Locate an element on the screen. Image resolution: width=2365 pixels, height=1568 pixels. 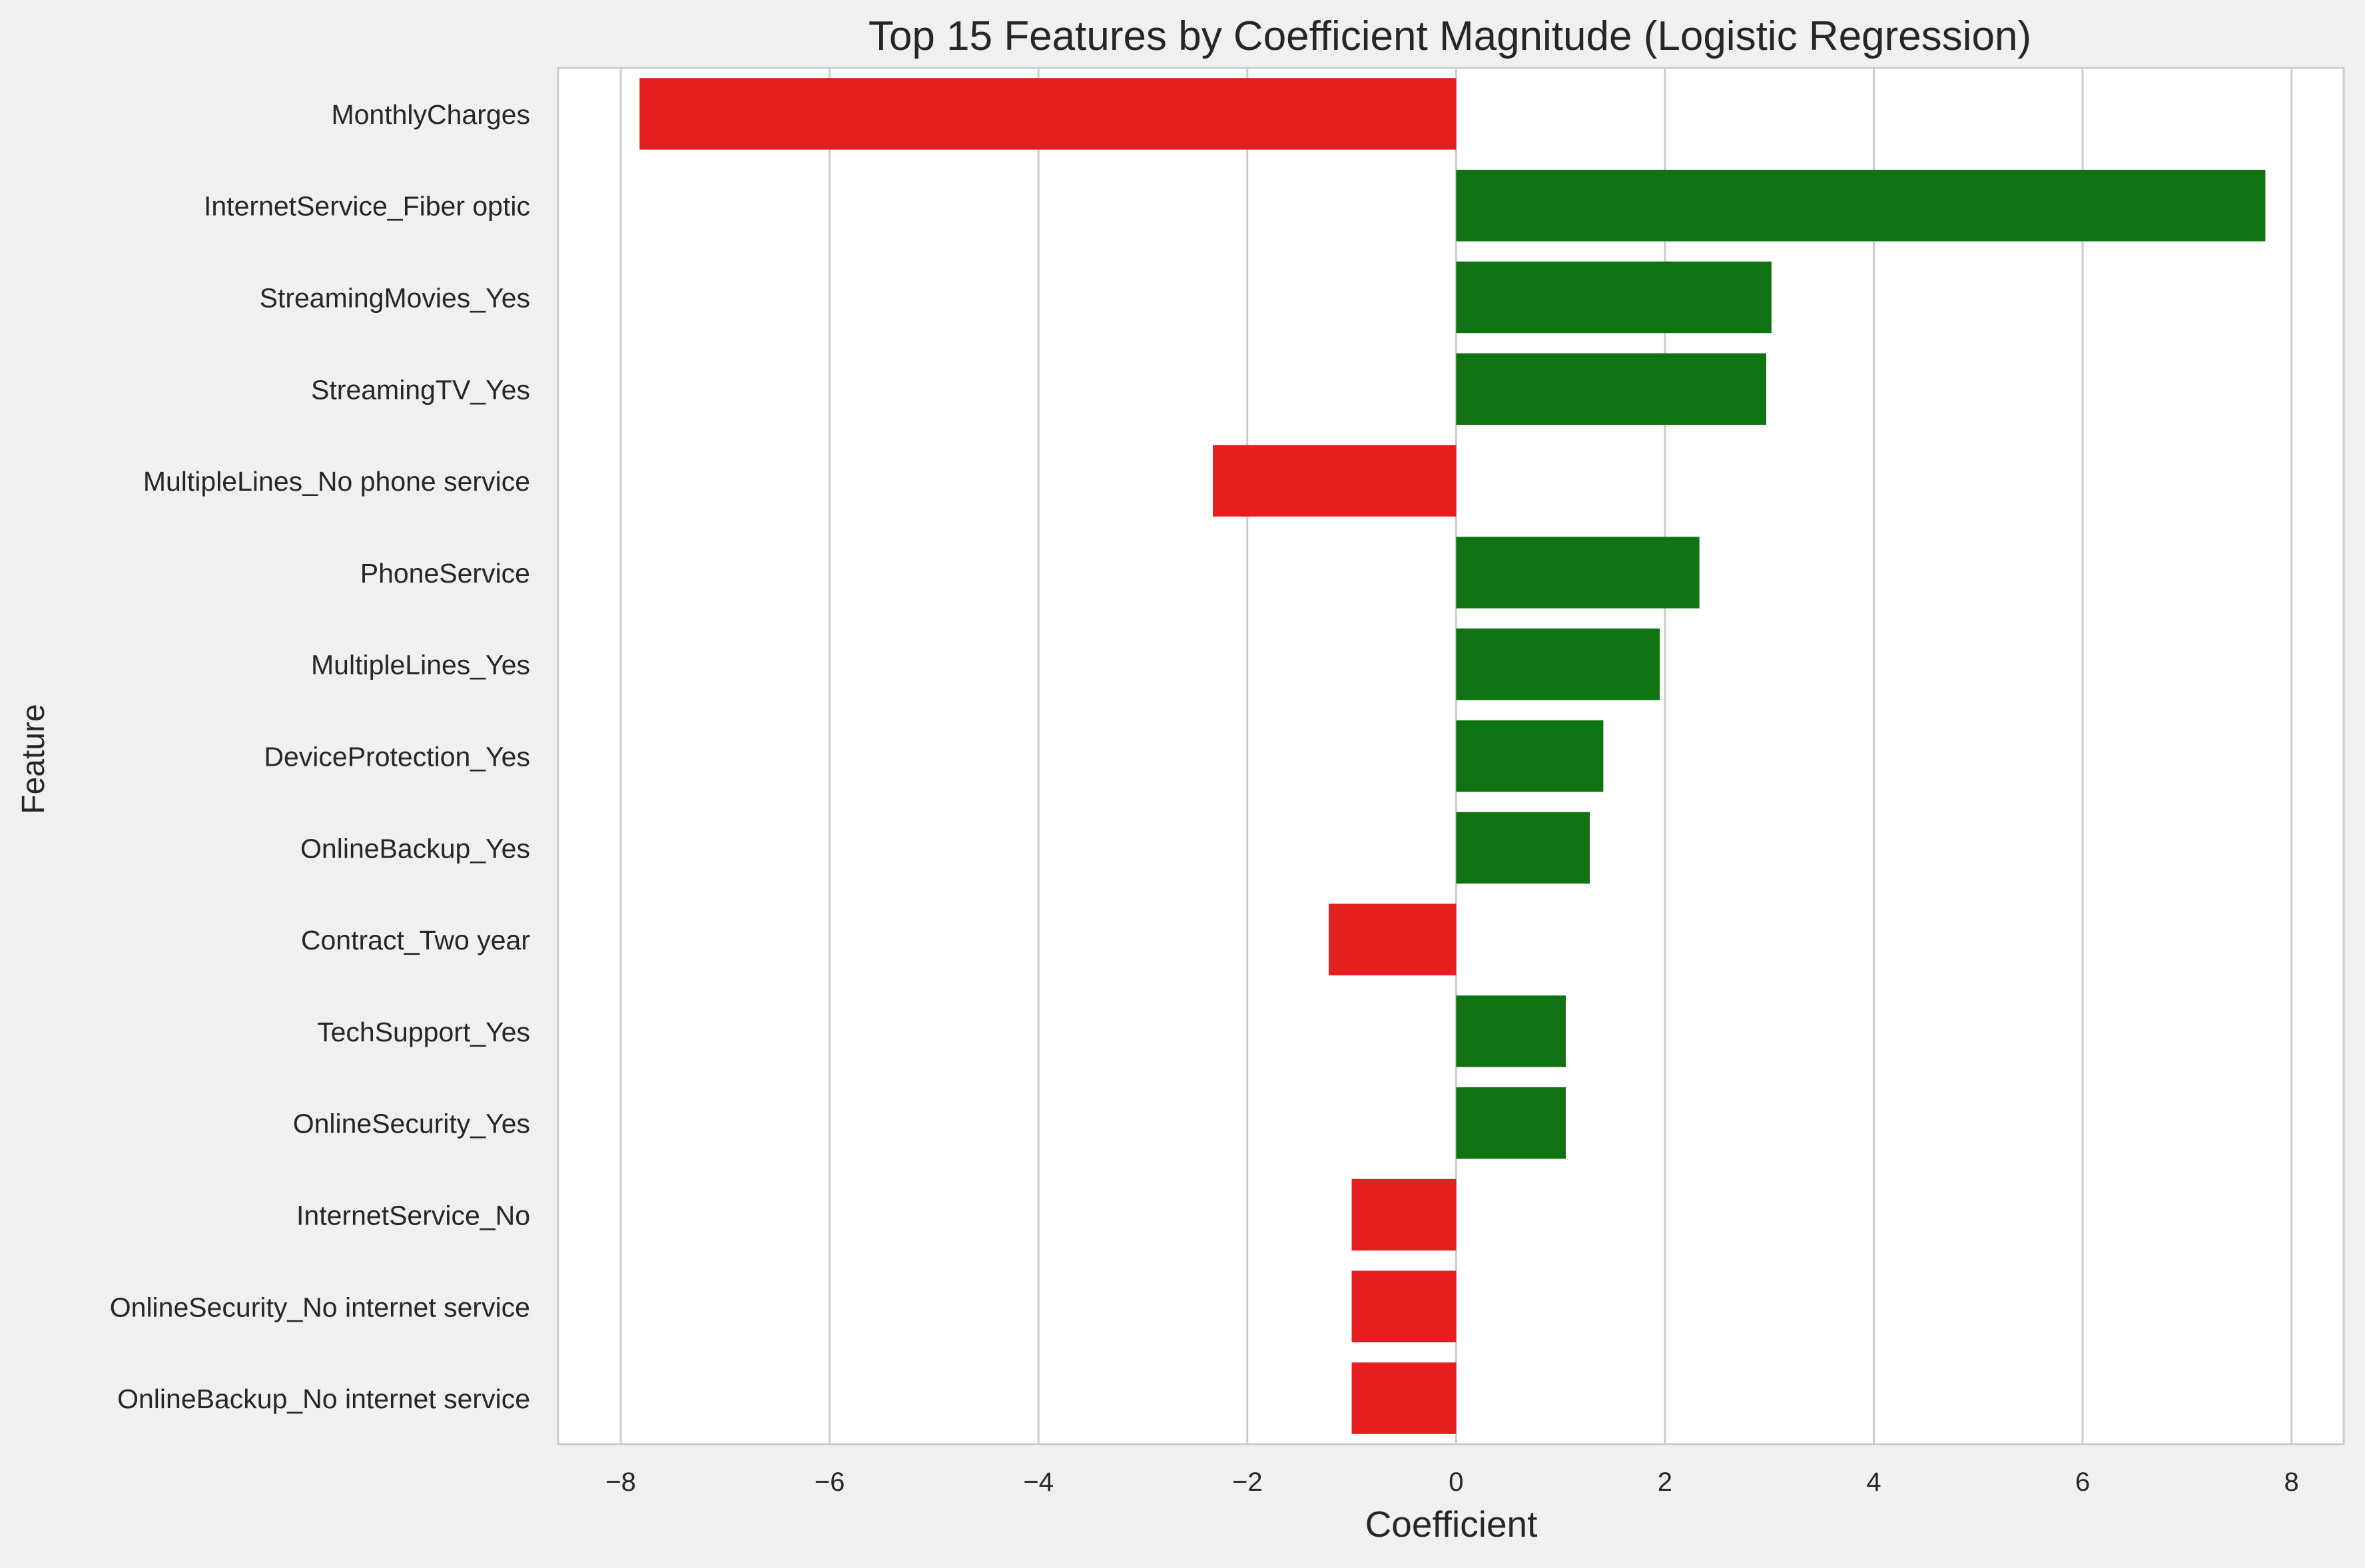
x-tick-label: −6 is located at coordinates (830, 1482).